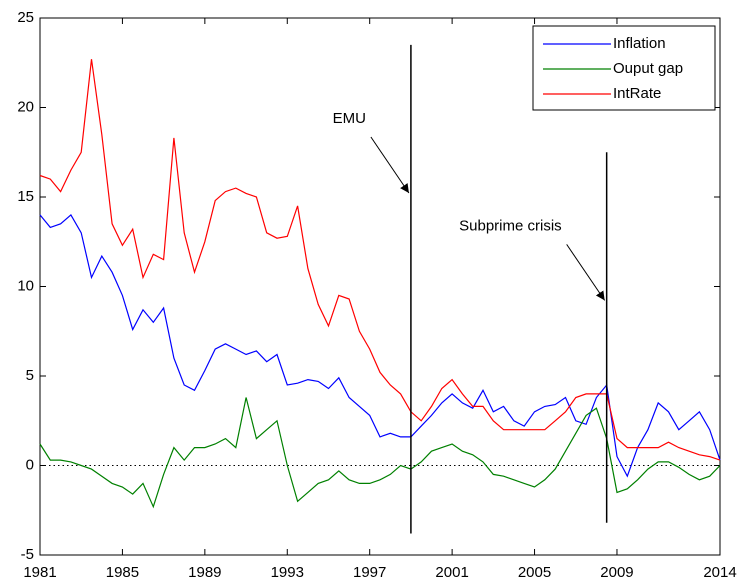  What do you see at coordinates (534, 572) in the screenshot?
I see `x-tick-label: 2005` at bounding box center [534, 572].